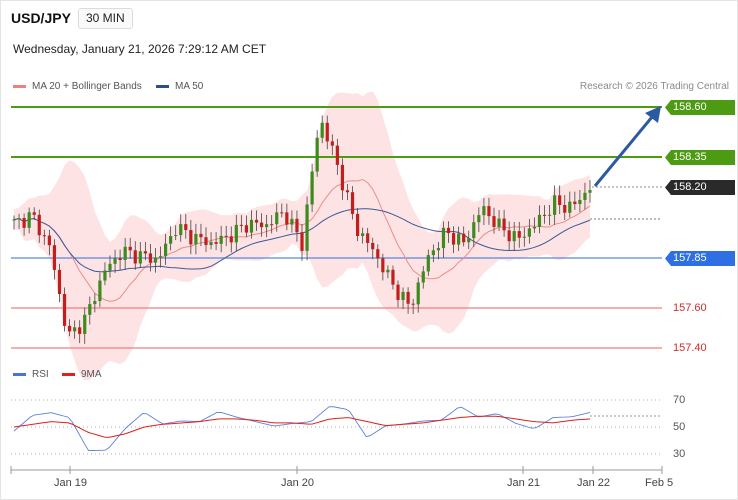 The height and width of the screenshot is (500, 738). I want to click on bollinger-label: MA 20 + Bollinger Bands, so click(87, 86).